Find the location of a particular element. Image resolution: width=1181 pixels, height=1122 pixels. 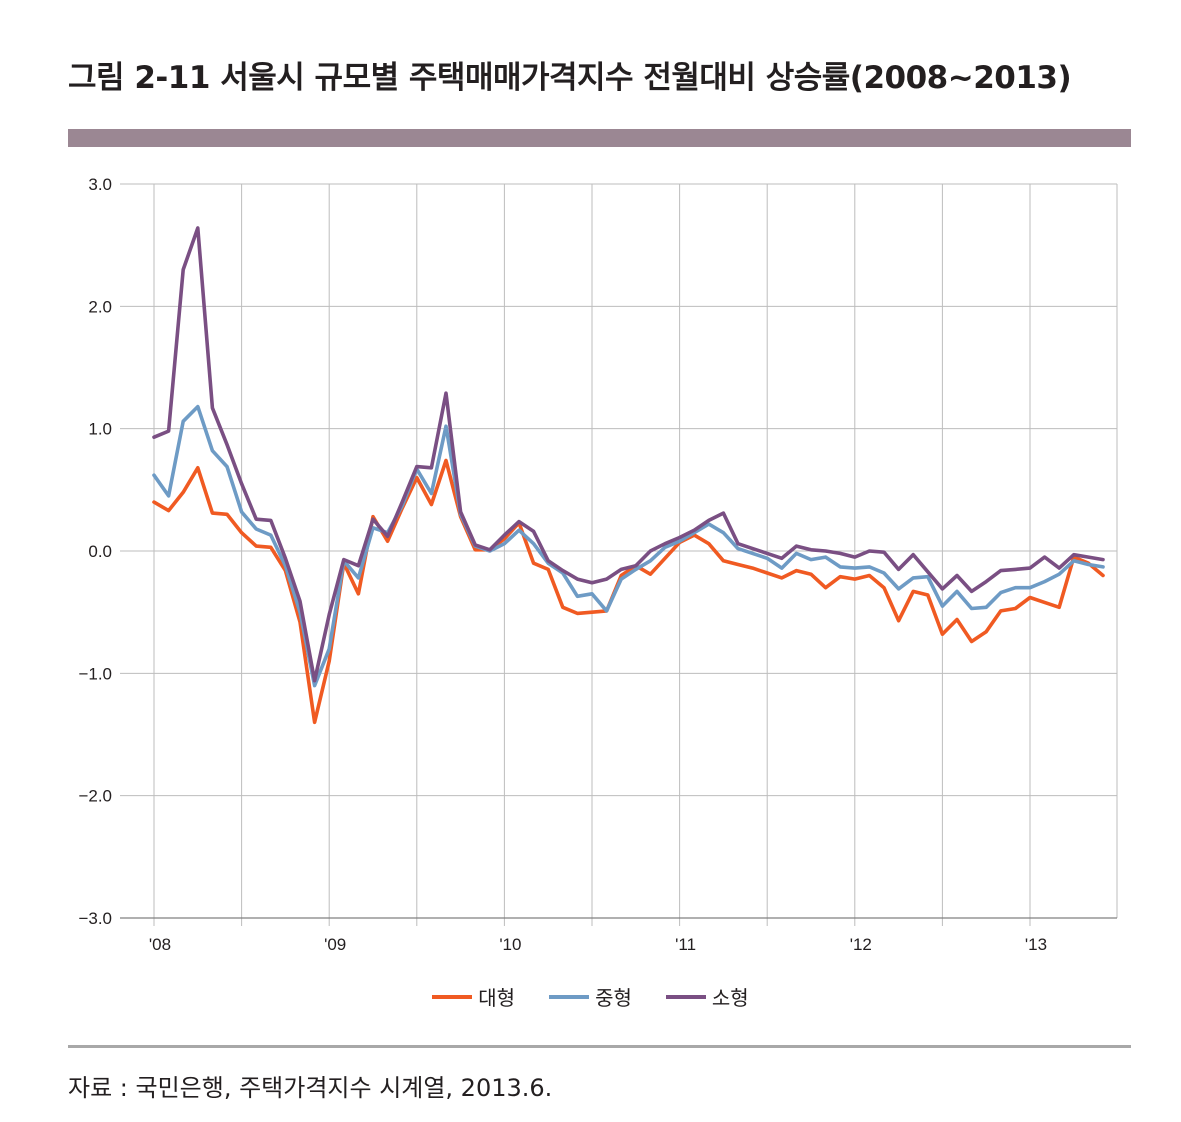

y-tick-label: 3.0 is located at coordinates (100, 184).